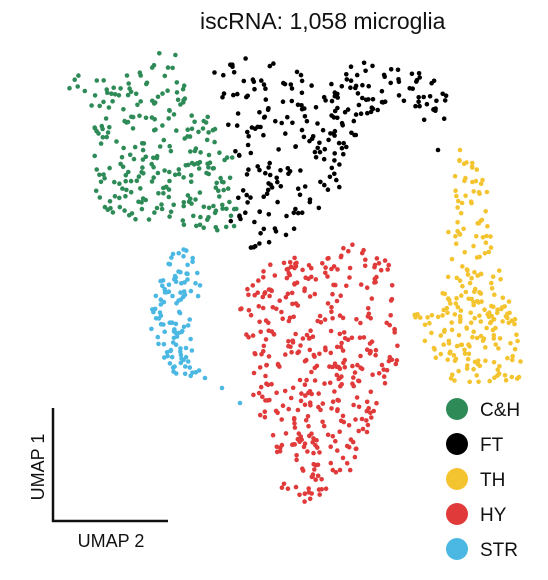 Image resolution: width=548 pixels, height=580 pixels. What do you see at coordinates (475, 444) in the screenshot?
I see `legend-item: FT` at bounding box center [475, 444].